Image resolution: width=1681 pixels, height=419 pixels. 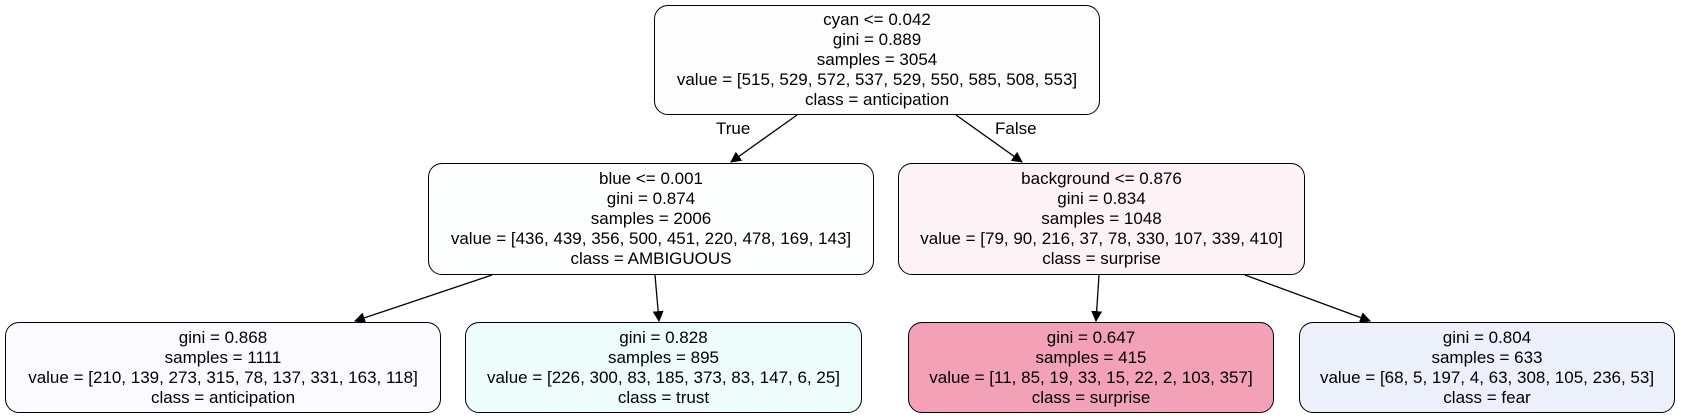 I want to click on edge-label-false: False, so click(x=1016, y=128).